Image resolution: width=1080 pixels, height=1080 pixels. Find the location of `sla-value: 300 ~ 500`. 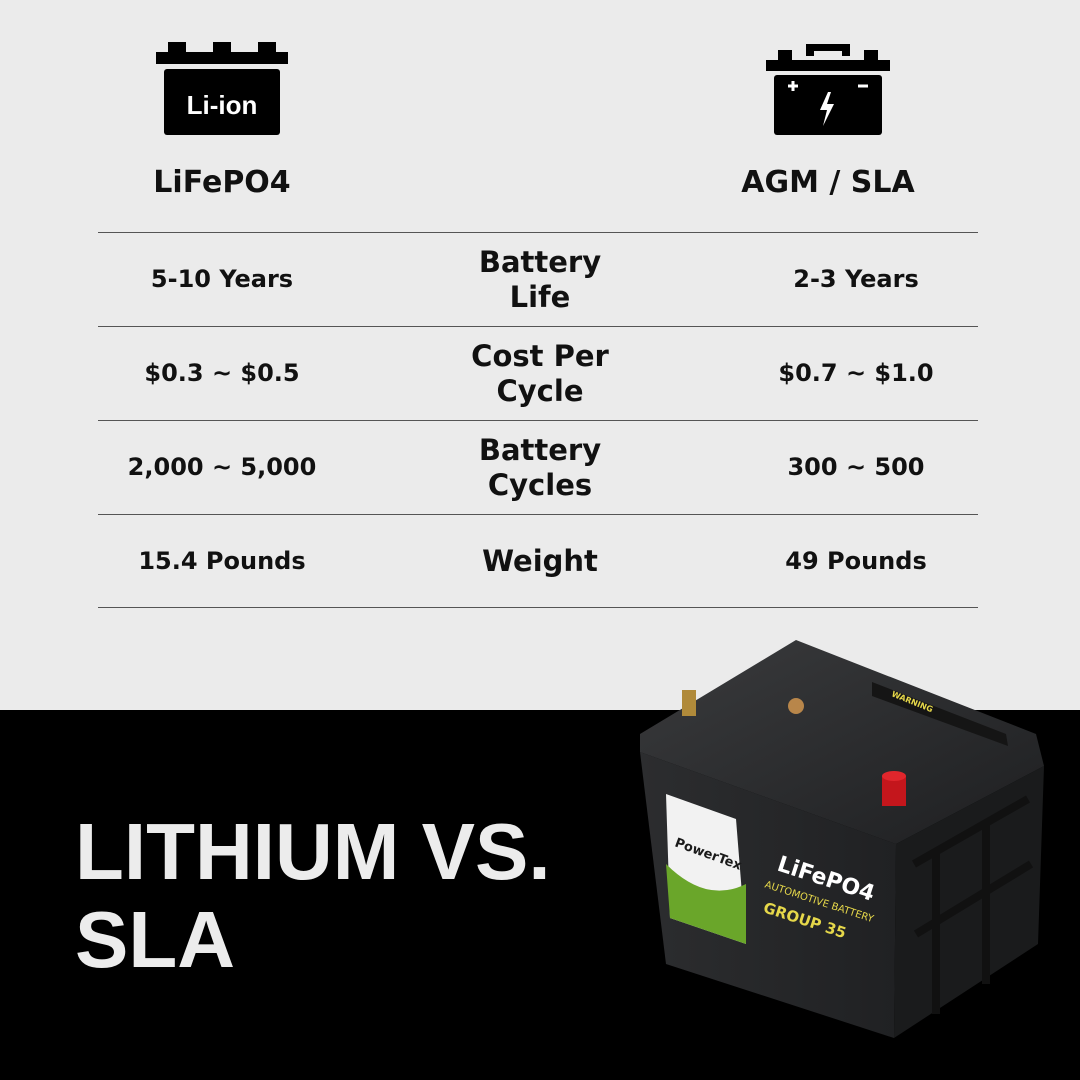

sla-value: 300 ~ 500 is located at coordinates (856, 467).